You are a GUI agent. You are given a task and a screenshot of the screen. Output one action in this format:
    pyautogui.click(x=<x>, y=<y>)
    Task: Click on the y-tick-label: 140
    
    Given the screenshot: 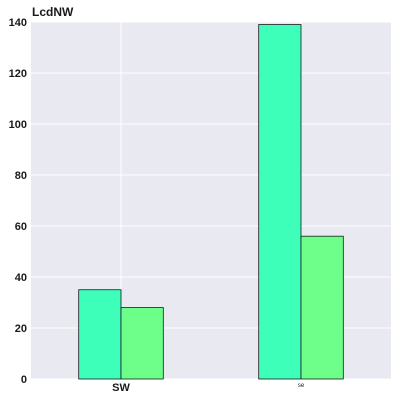 What is the action you would take?
    pyautogui.click(x=18, y=23)
    